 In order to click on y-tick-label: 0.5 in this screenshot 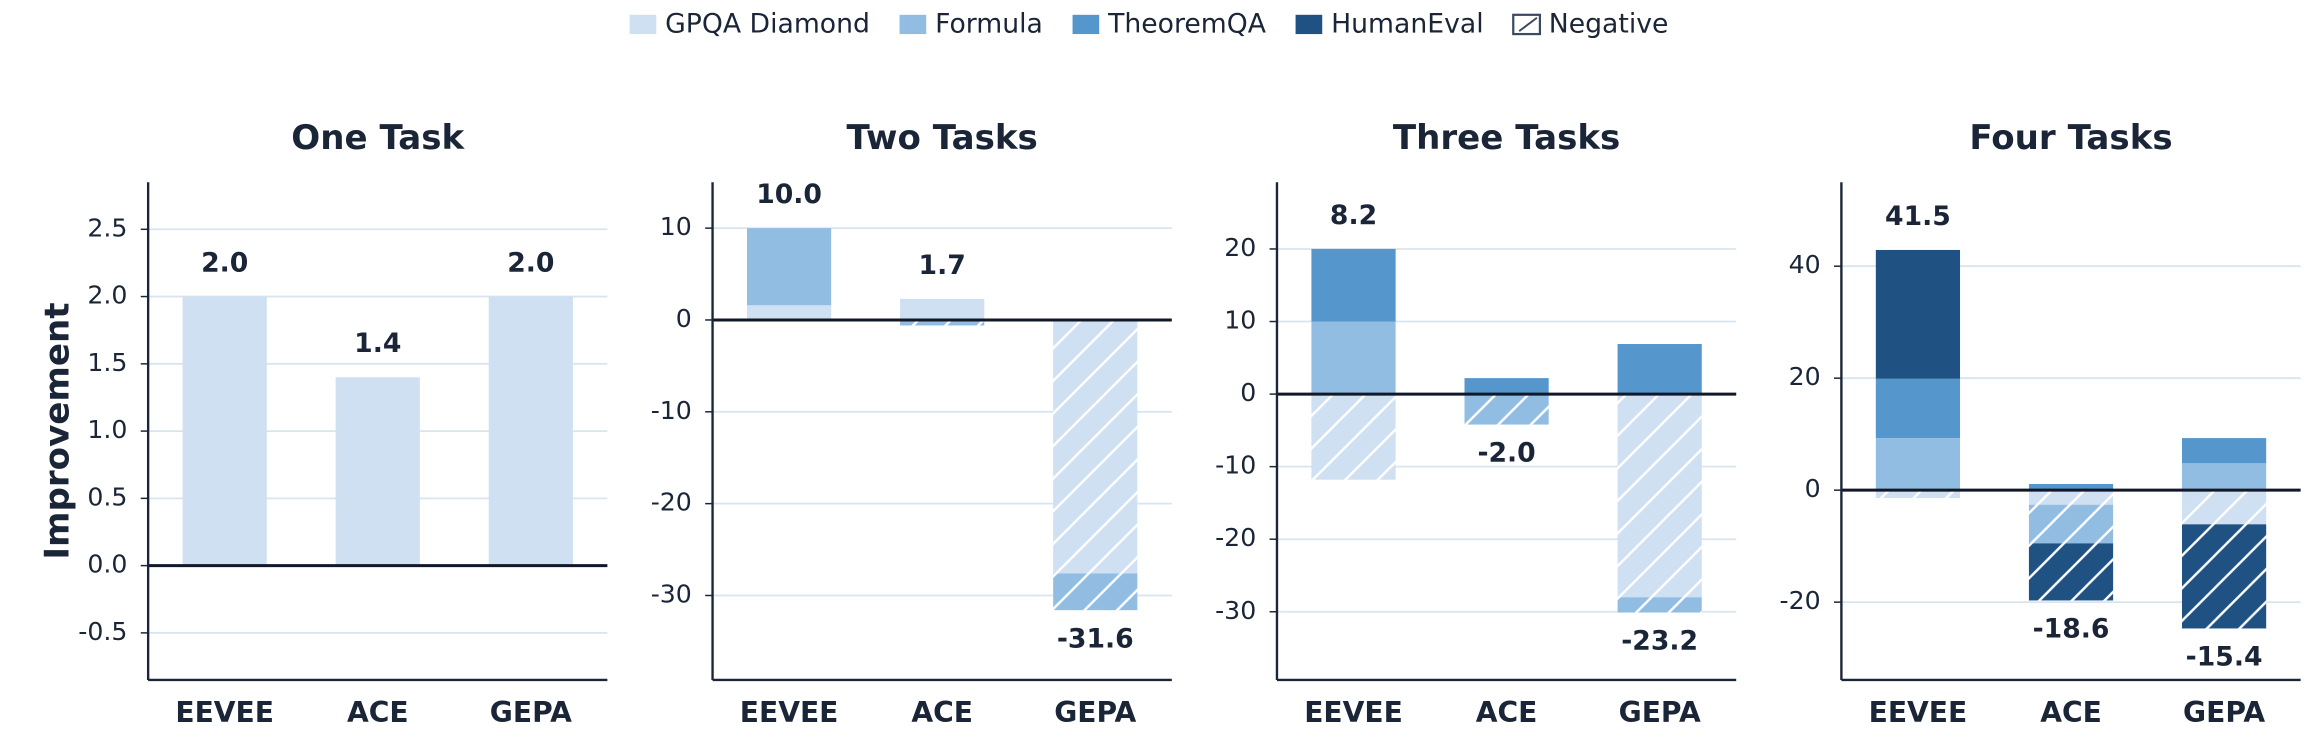, I will do `click(107, 496)`.